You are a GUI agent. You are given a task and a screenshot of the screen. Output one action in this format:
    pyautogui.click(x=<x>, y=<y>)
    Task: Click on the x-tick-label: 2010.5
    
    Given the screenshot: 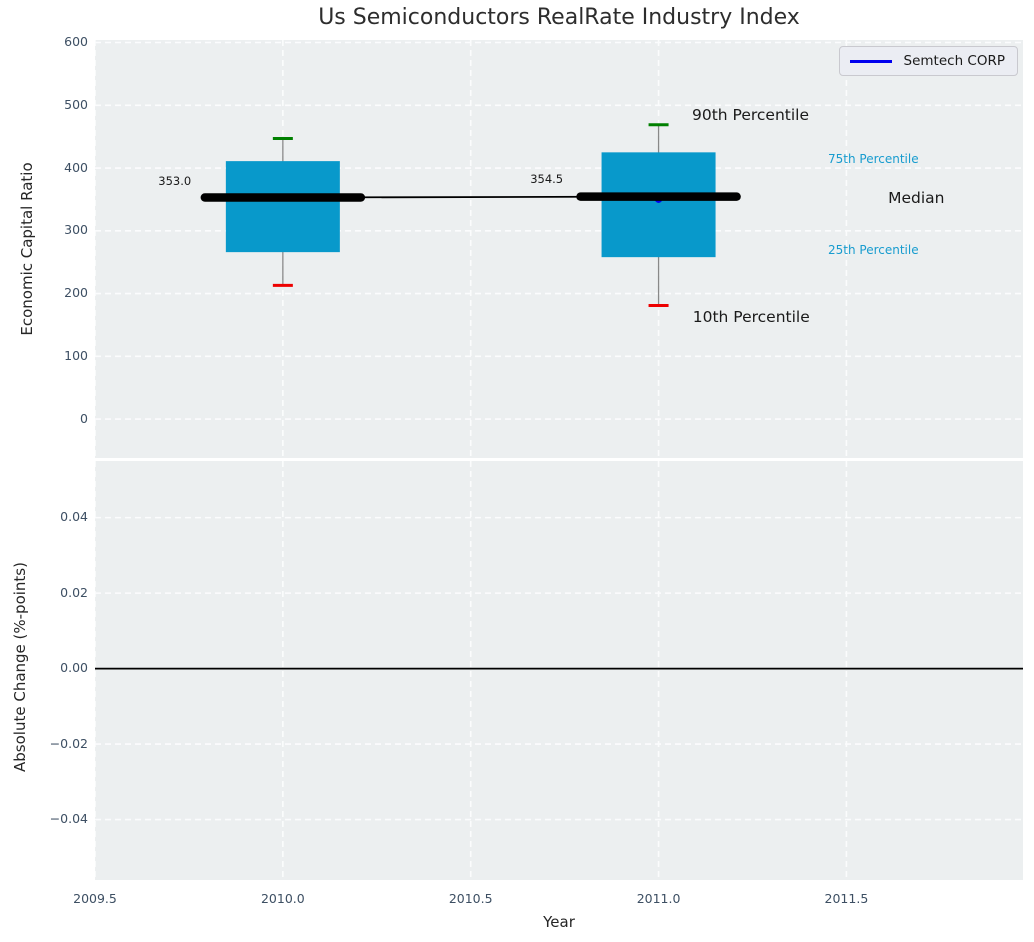 What is the action you would take?
    pyautogui.click(x=470, y=898)
    